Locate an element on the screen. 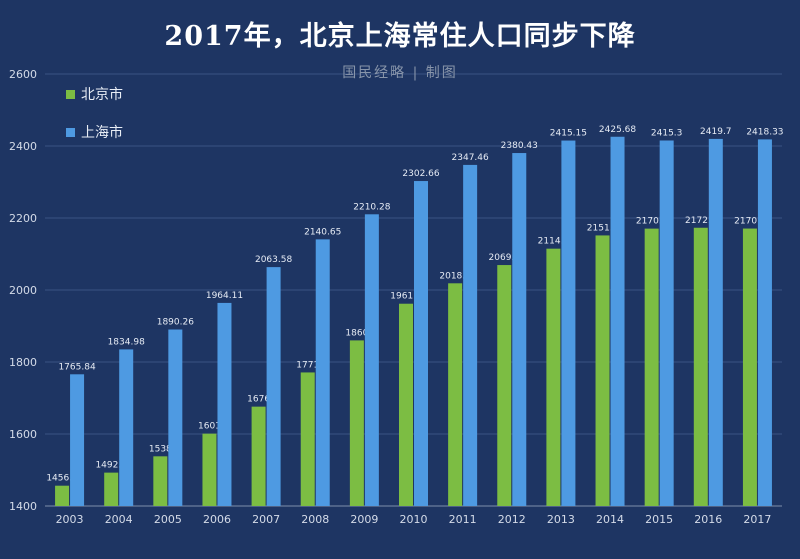  x-tick-label: 2006 is located at coordinates (217, 519).